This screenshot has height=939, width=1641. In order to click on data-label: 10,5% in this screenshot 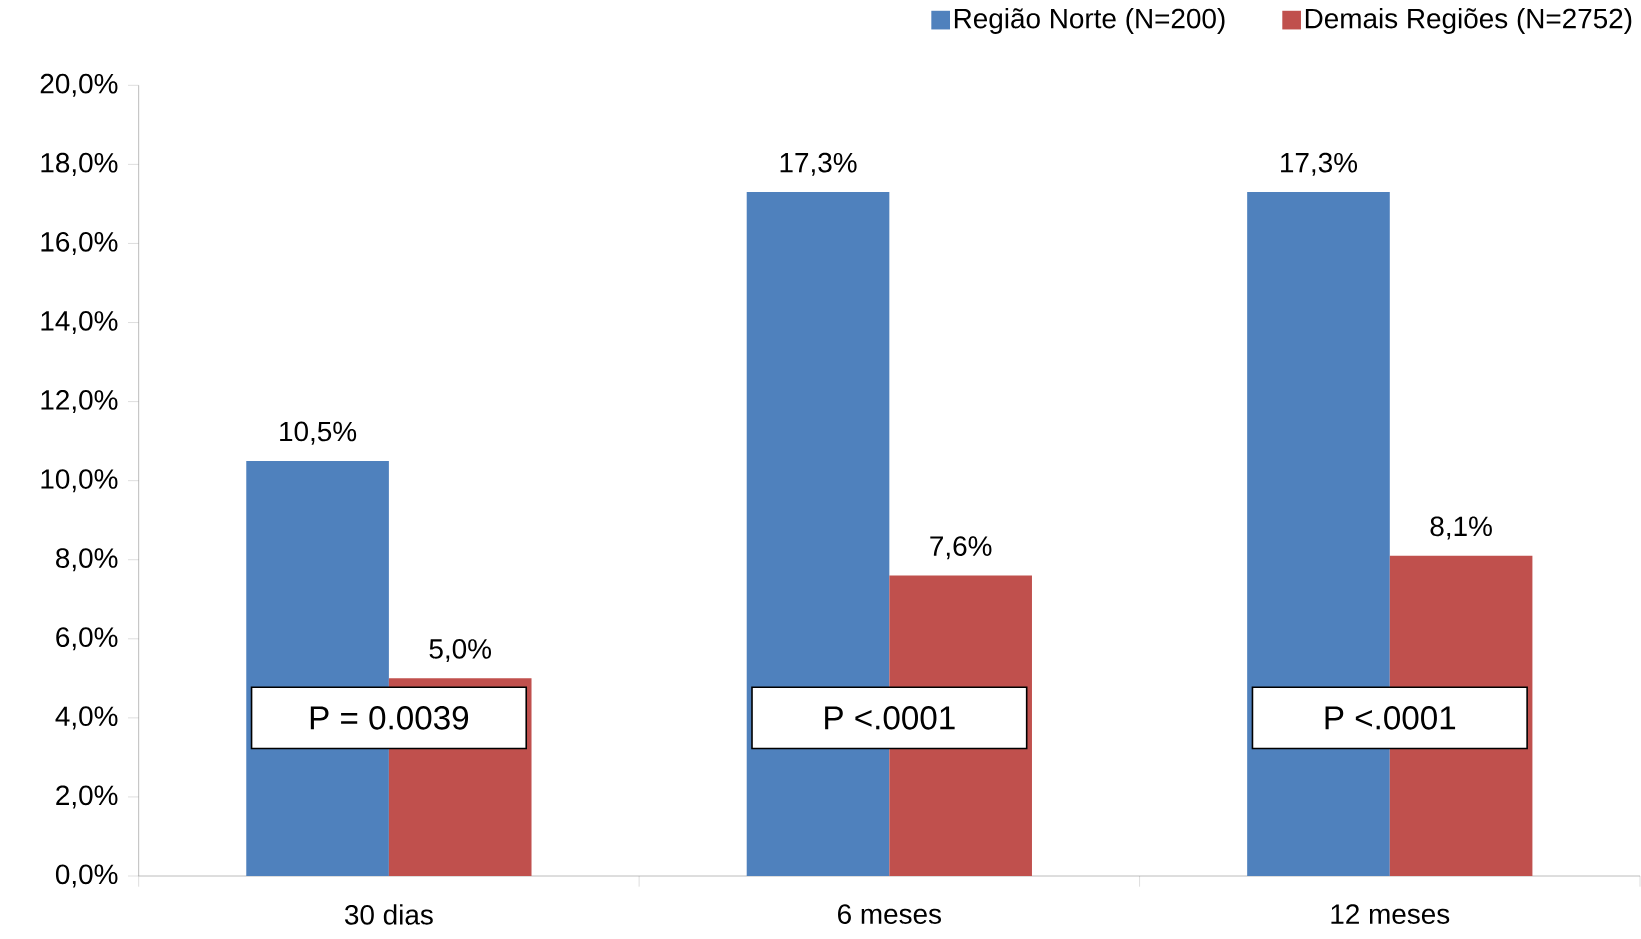, I will do `click(318, 433)`.